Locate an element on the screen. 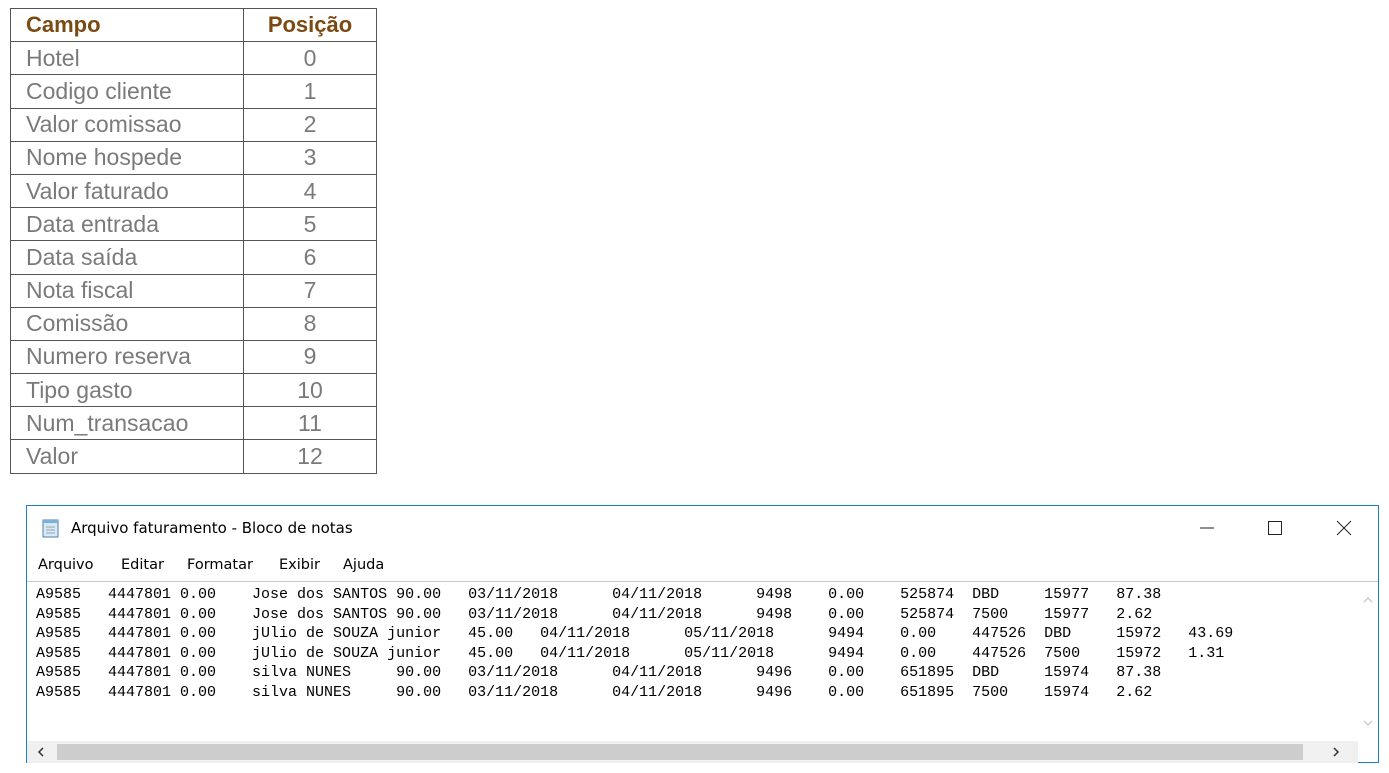  vertical-scrollbar is located at coordinates (1368, 660).